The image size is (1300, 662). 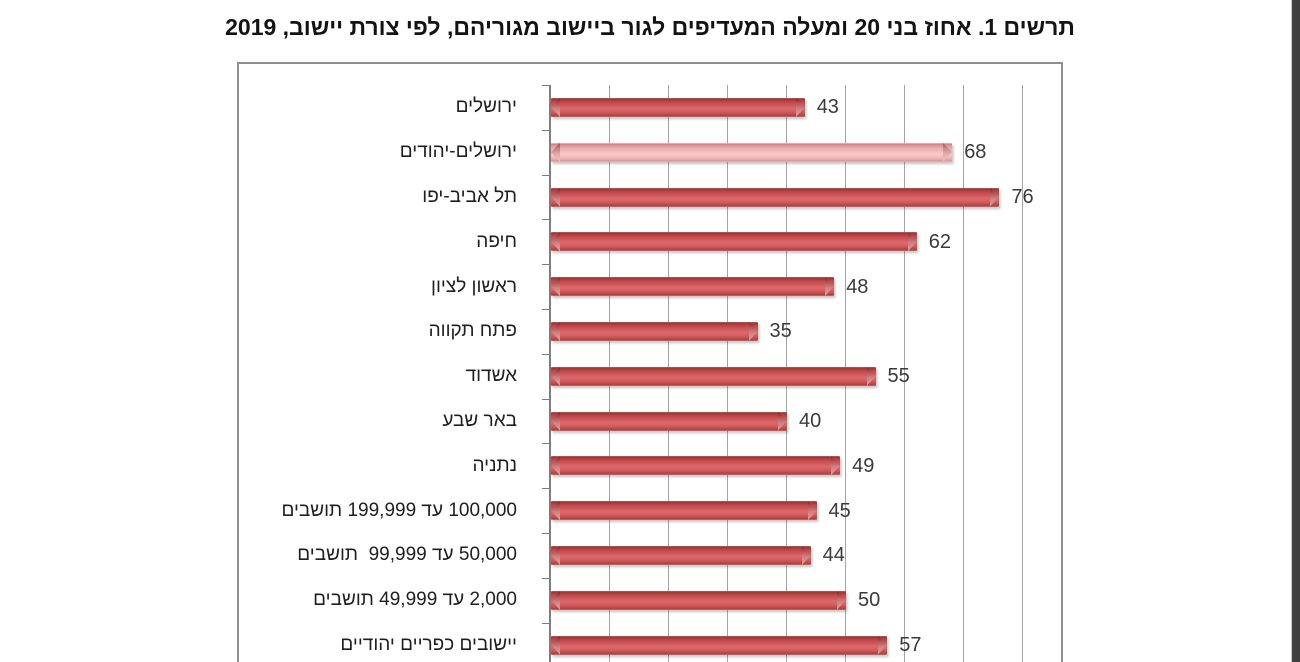 What do you see at coordinates (1022, 197) in the screenshot?
I see `value-label: 76` at bounding box center [1022, 197].